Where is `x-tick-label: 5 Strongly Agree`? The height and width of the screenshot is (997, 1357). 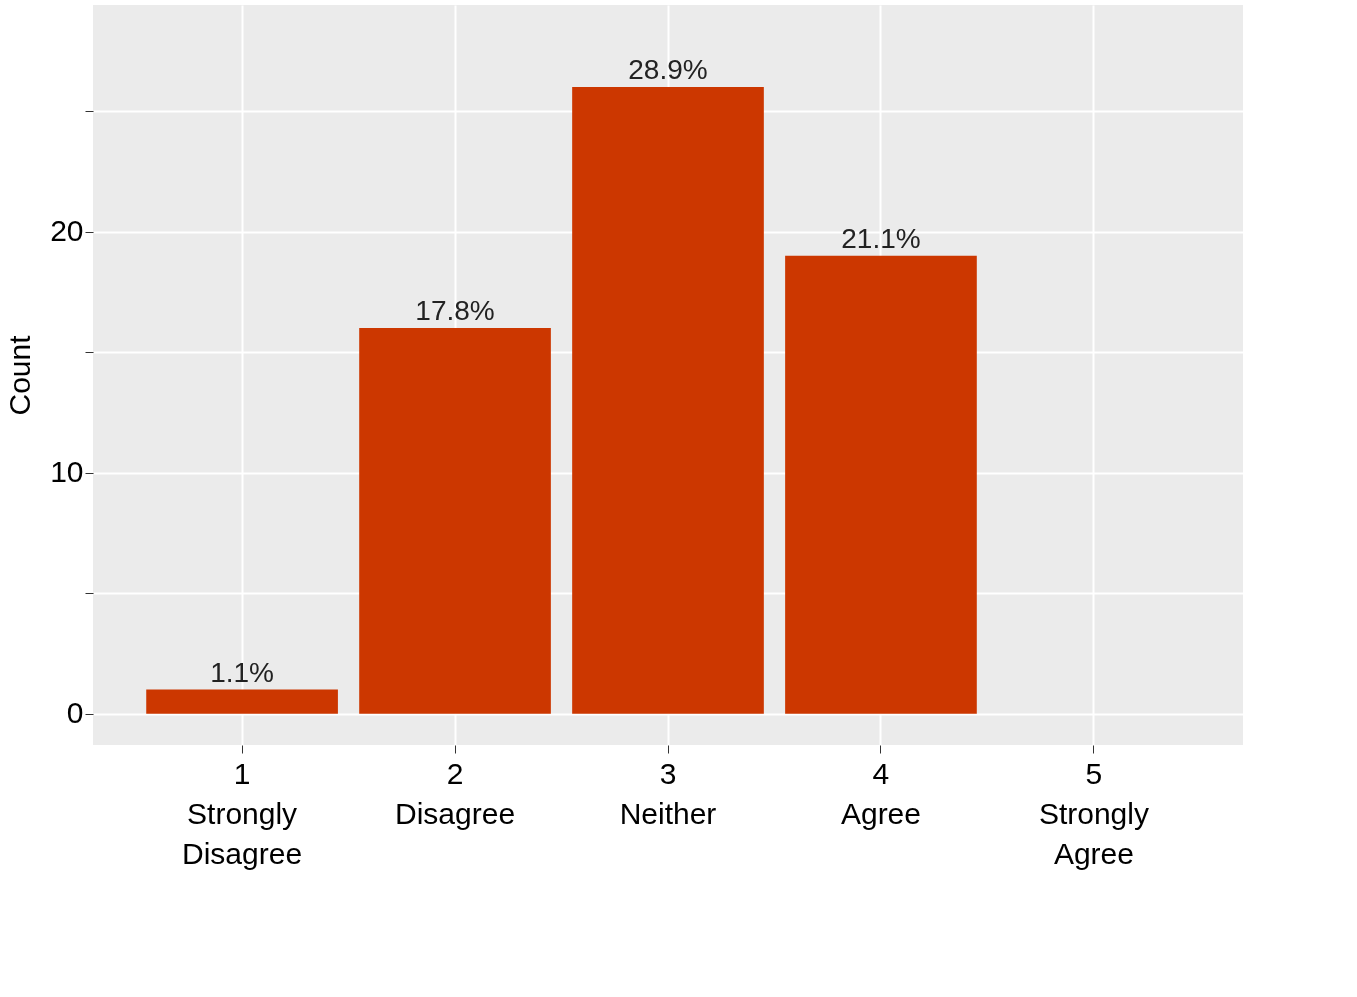
x-tick-label: 5 Strongly Agree is located at coordinates (1093, 813).